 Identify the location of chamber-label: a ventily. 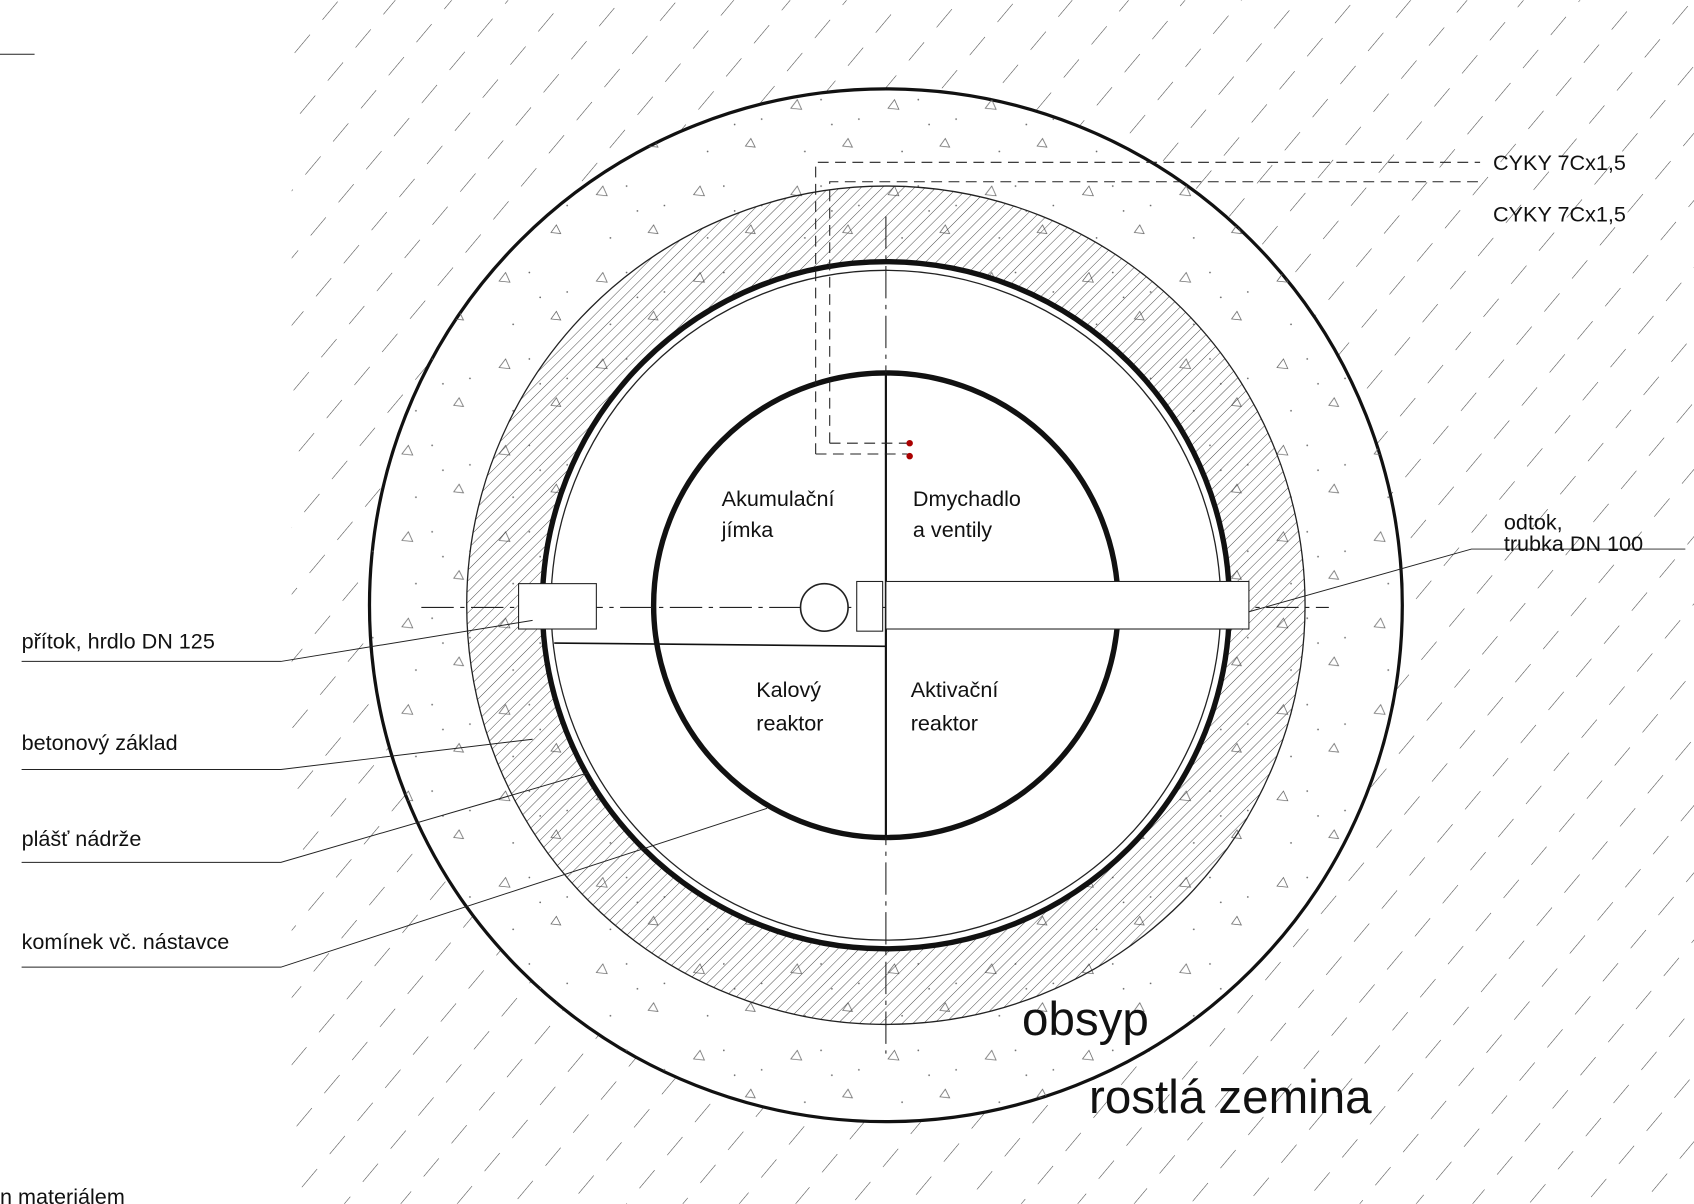
(952, 529).